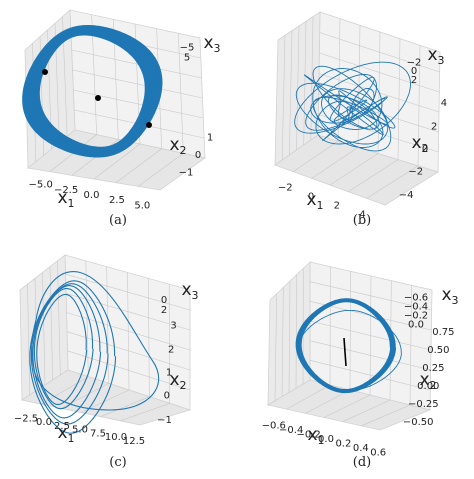  I want to click on x2-tick-label: 4, so click(444, 103).